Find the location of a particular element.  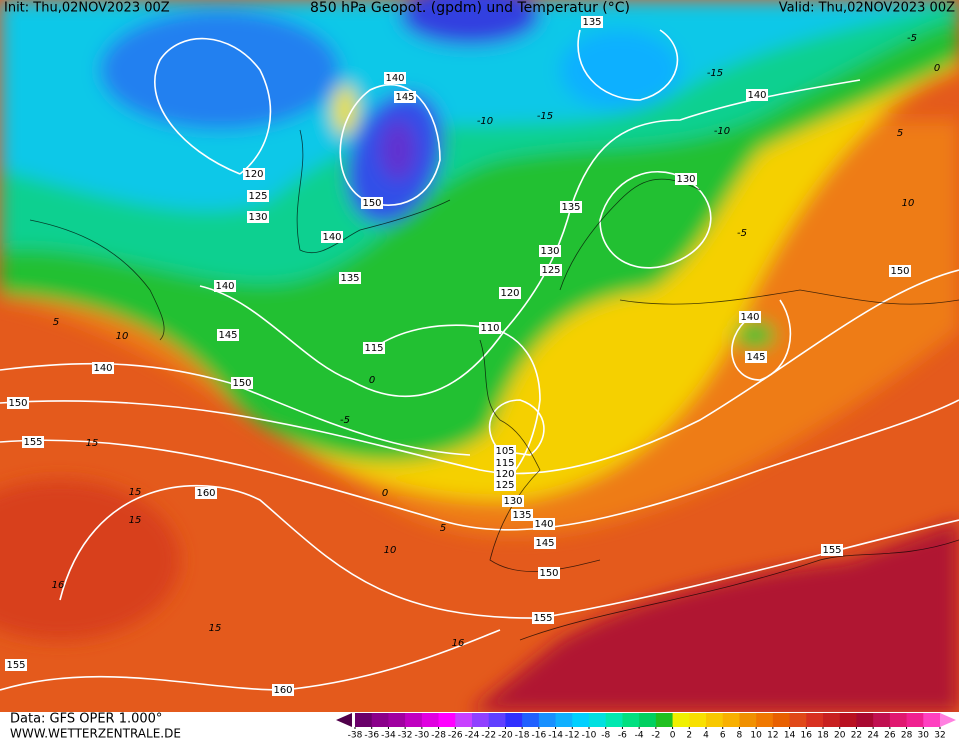

colorbar-label: -12 is located at coordinates (572, 736).